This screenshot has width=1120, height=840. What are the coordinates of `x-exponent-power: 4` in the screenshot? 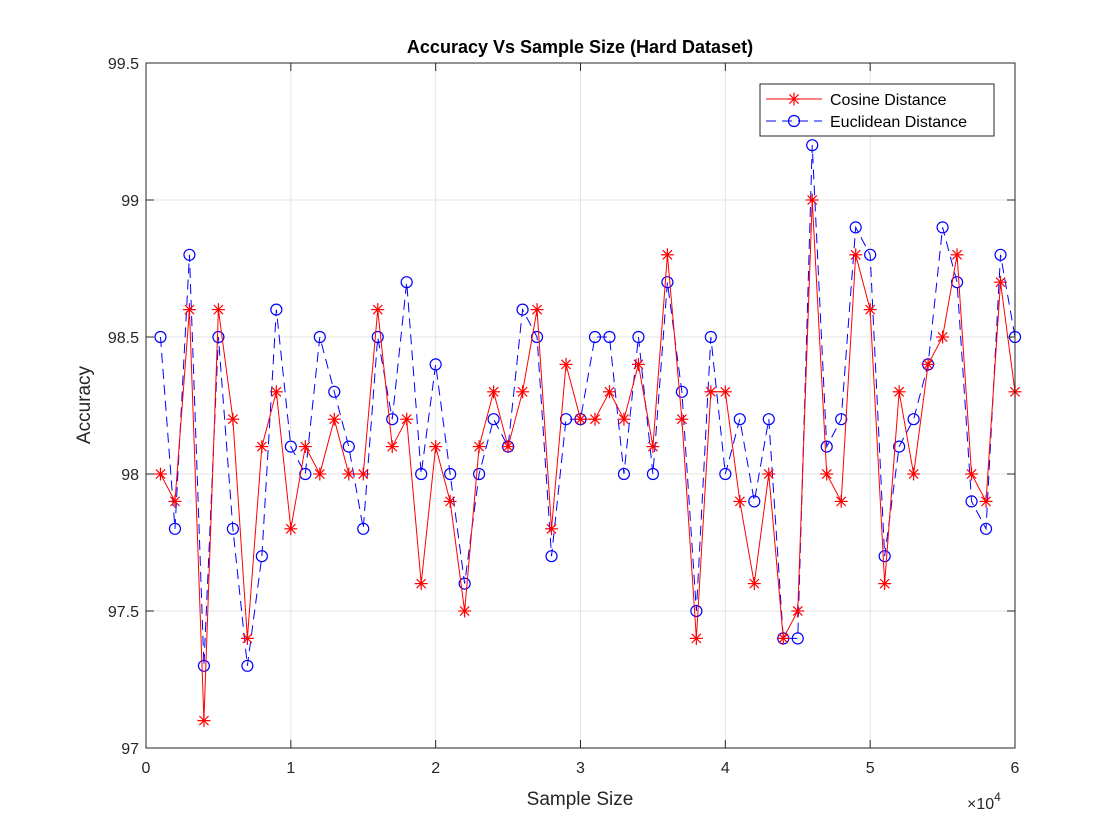 It's located at (997, 797).